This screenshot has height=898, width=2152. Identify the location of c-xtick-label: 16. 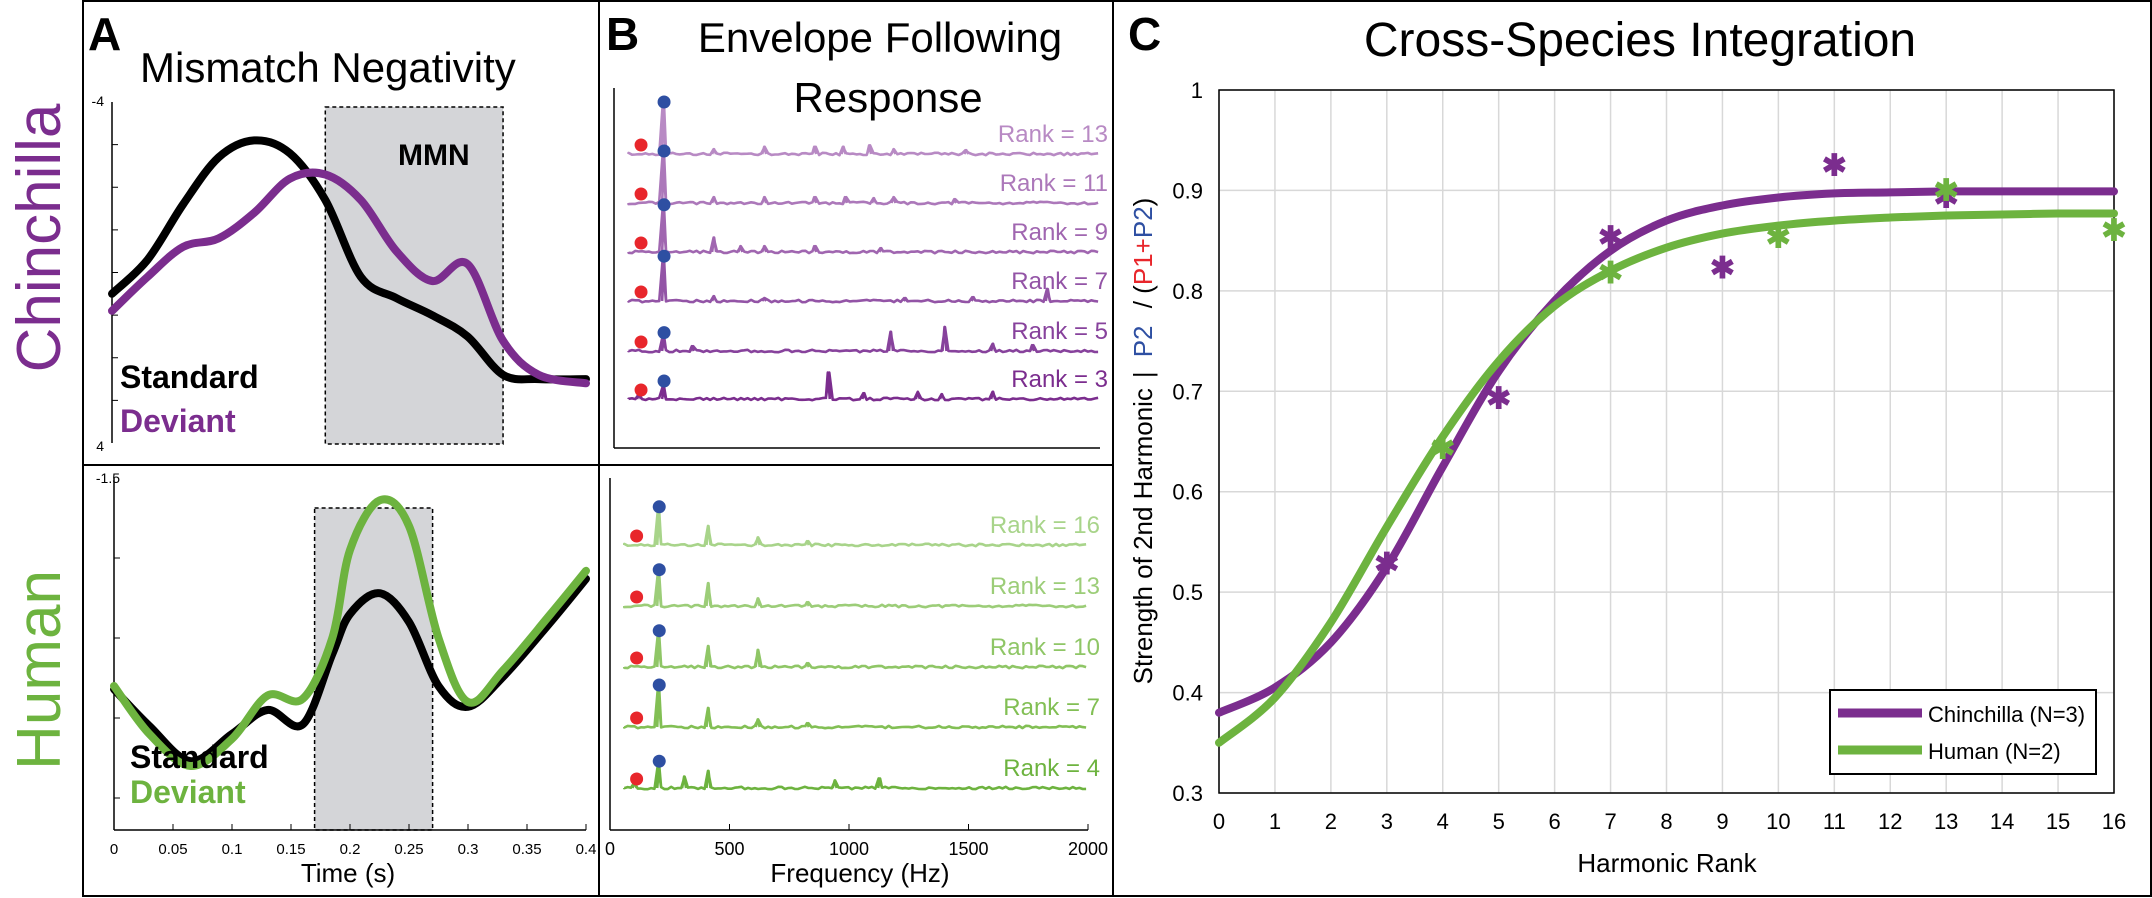
(2114, 821).